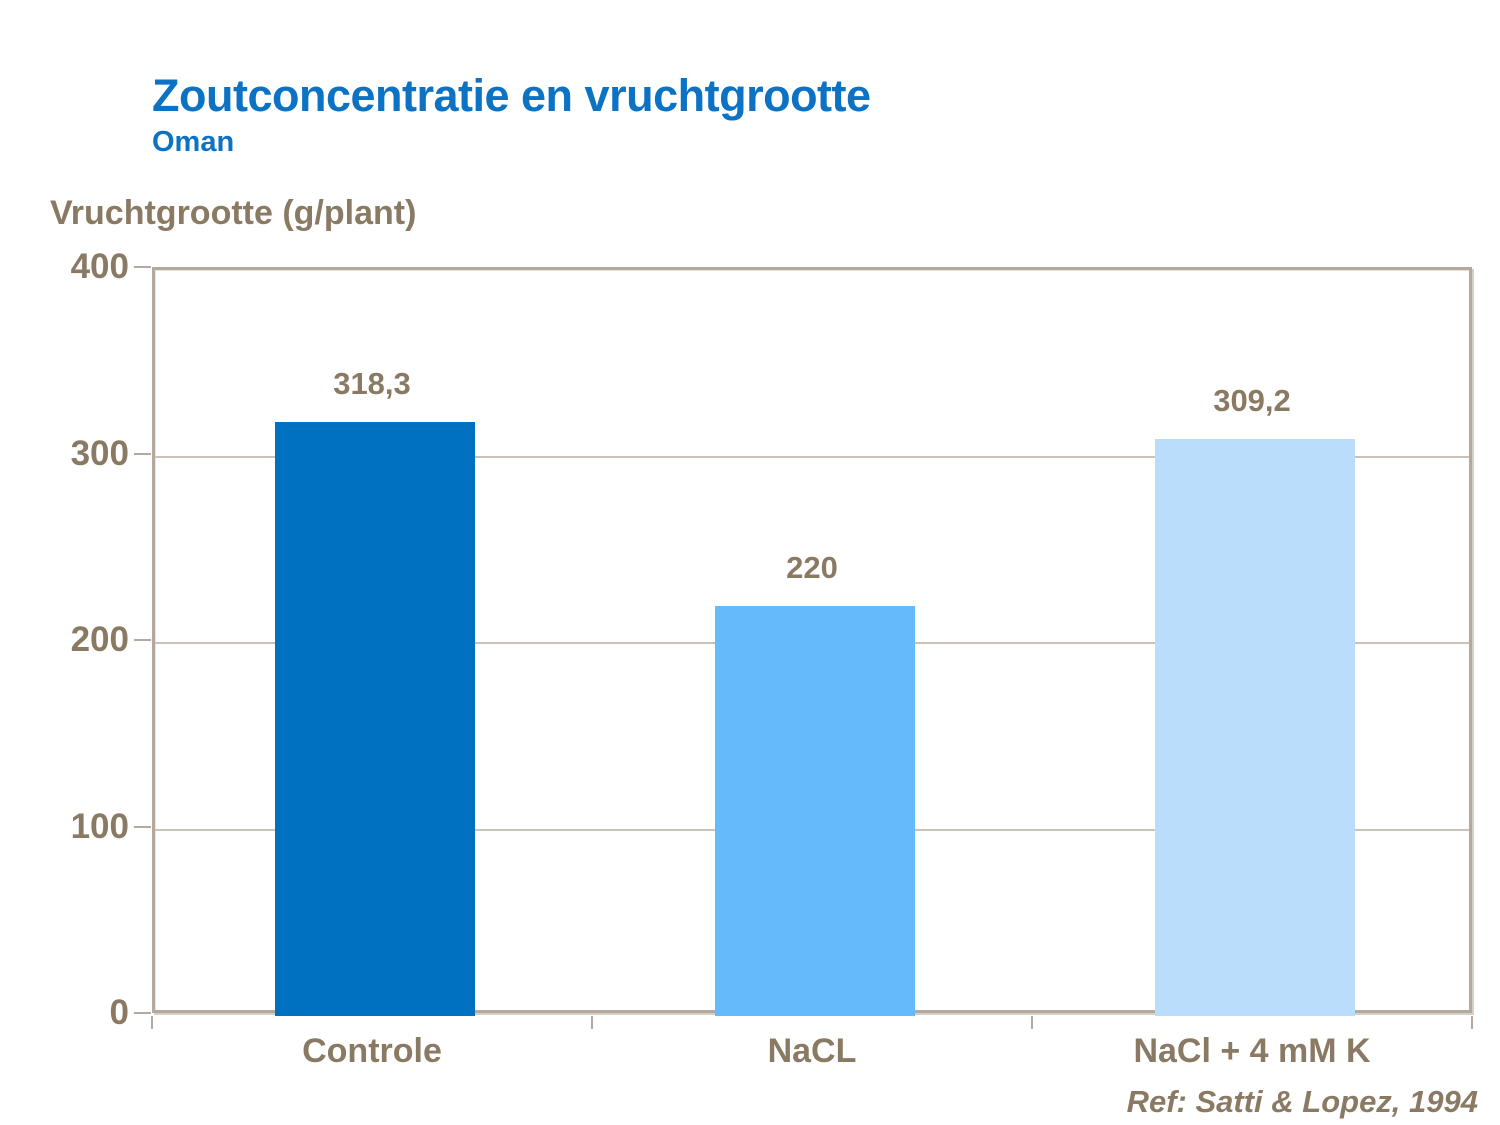  I want to click on y-tick-label-400: 400, so click(99, 266).